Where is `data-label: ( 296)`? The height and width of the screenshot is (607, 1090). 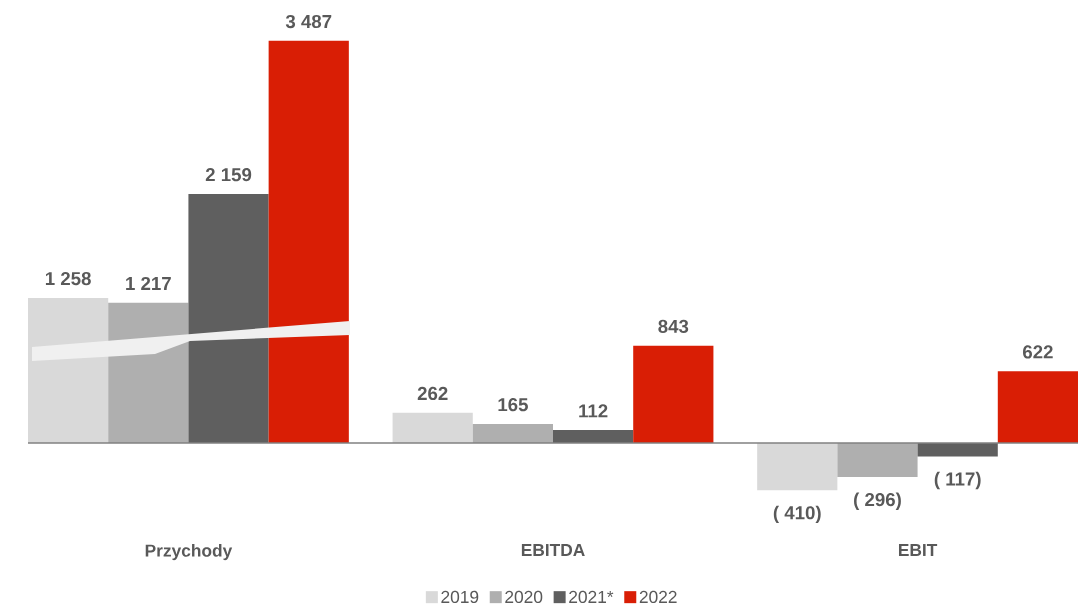 data-label: ( 296) is located at coordinates (877, 501).